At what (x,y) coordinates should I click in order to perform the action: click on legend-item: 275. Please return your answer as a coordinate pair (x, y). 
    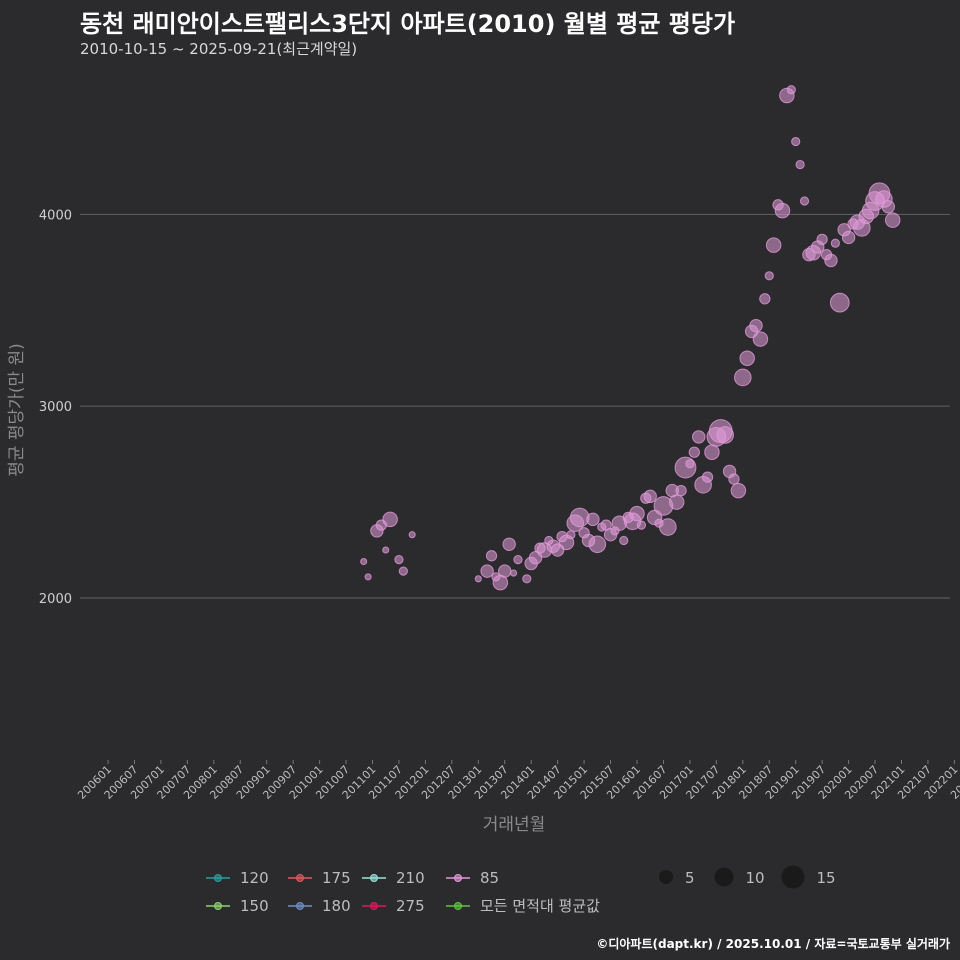
    Looking at the image, I should click on (393, 906).